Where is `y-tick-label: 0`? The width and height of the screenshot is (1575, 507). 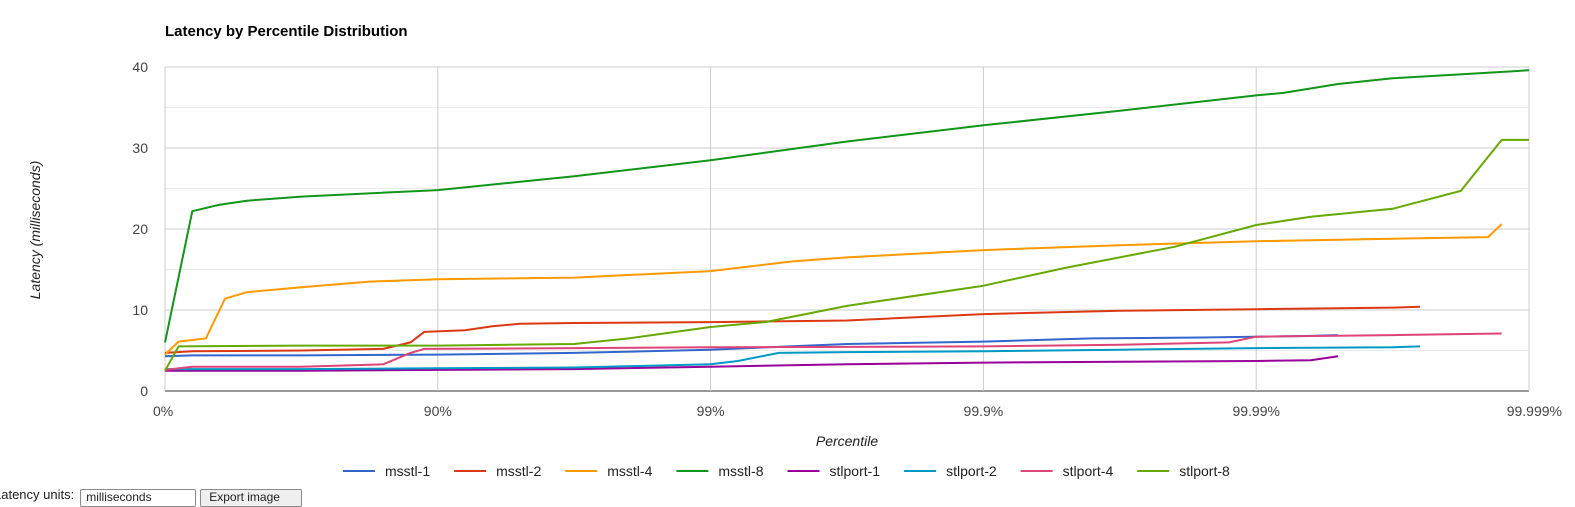
y-tick-label: 0 is located at coordinates (144, 391).